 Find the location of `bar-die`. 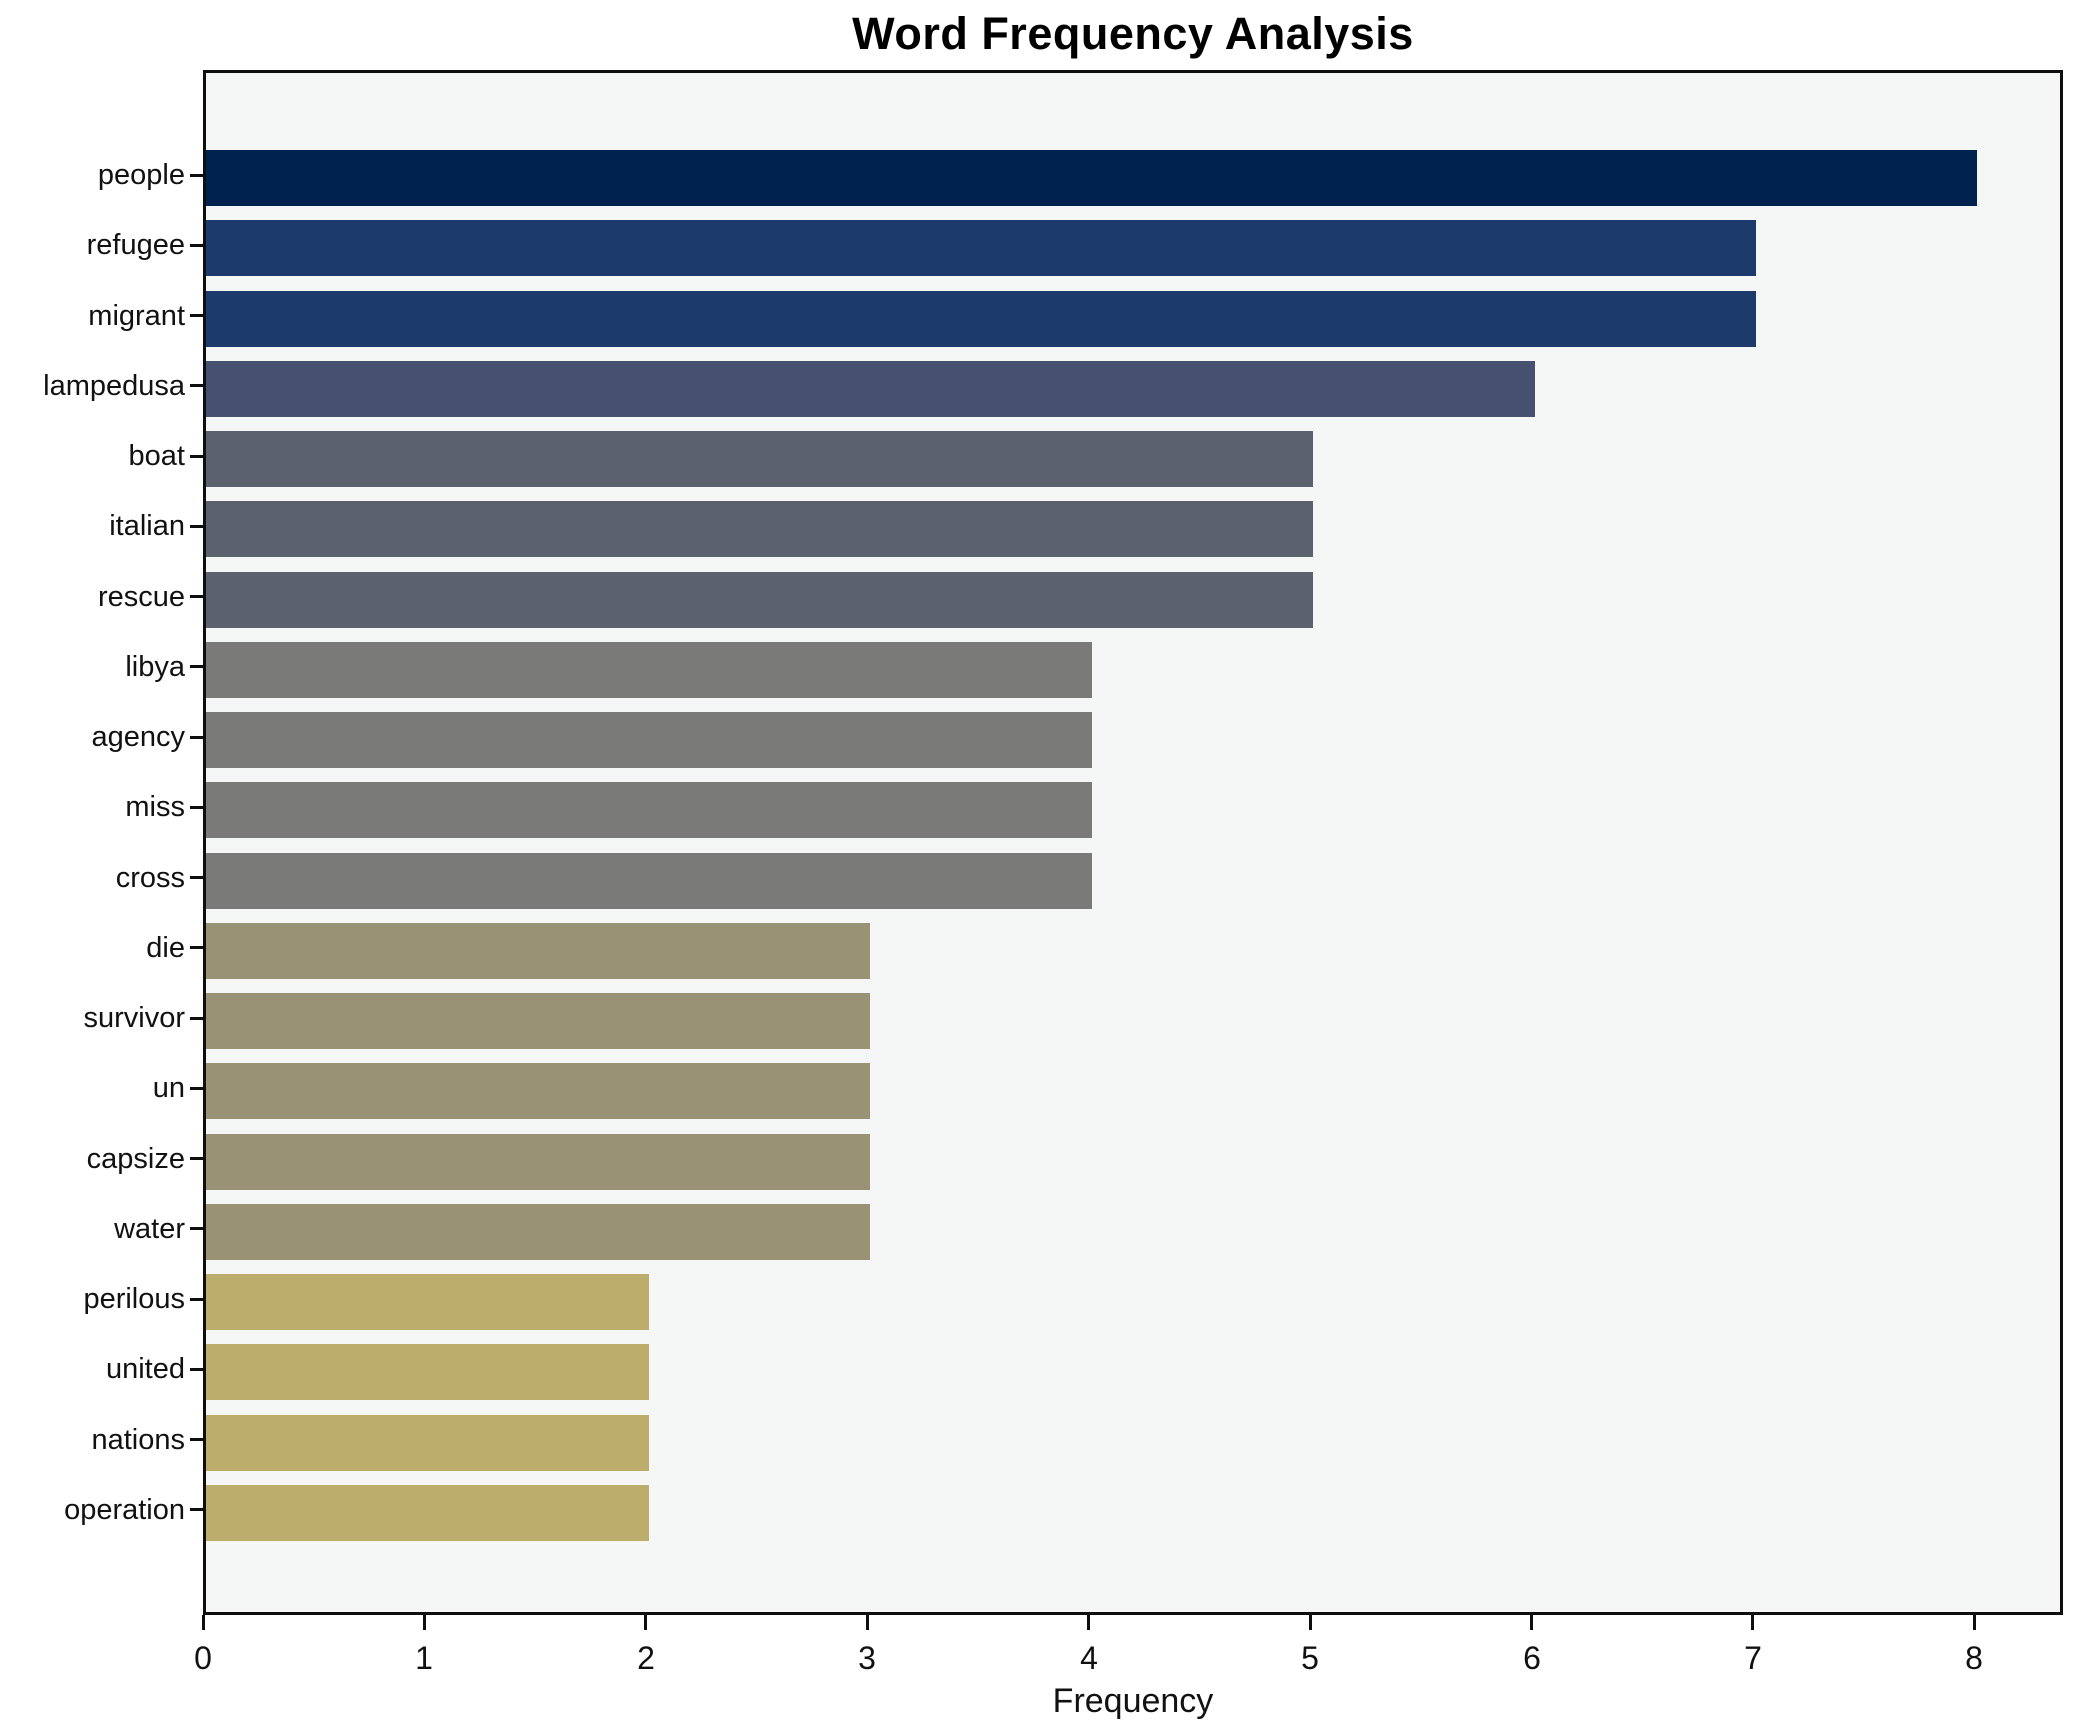

bar-die is located at coordinates (538, 951).